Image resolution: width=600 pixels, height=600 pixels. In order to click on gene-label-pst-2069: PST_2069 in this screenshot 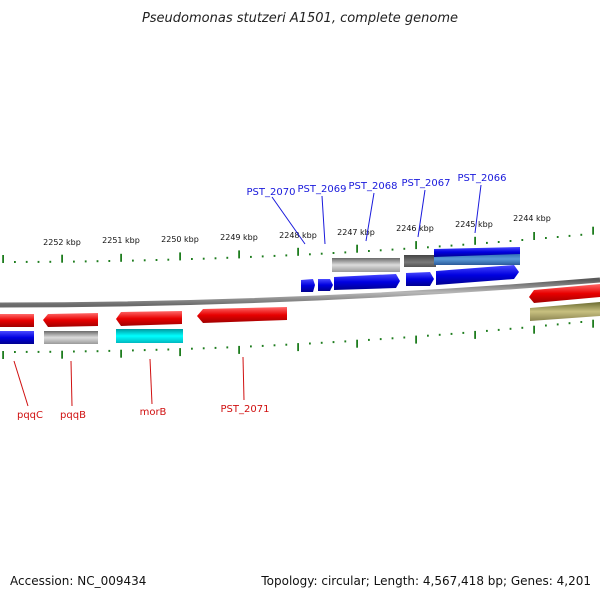, I will do `click(322, 189)`.